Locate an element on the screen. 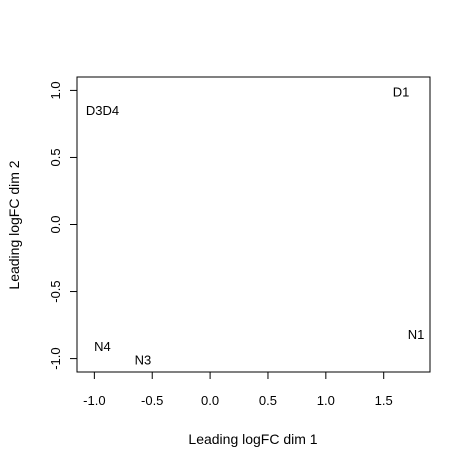 The image size is (469, 469). y-tick-label: -1.0 is located at coordinates (55, 358).